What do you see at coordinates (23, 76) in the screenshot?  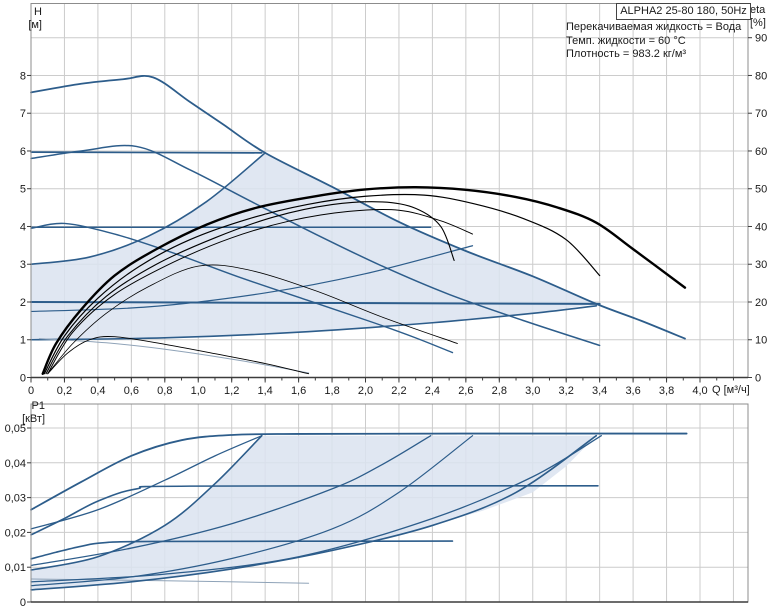 I see `y-left-tick-label: 8` at bounding box center [23, 76].